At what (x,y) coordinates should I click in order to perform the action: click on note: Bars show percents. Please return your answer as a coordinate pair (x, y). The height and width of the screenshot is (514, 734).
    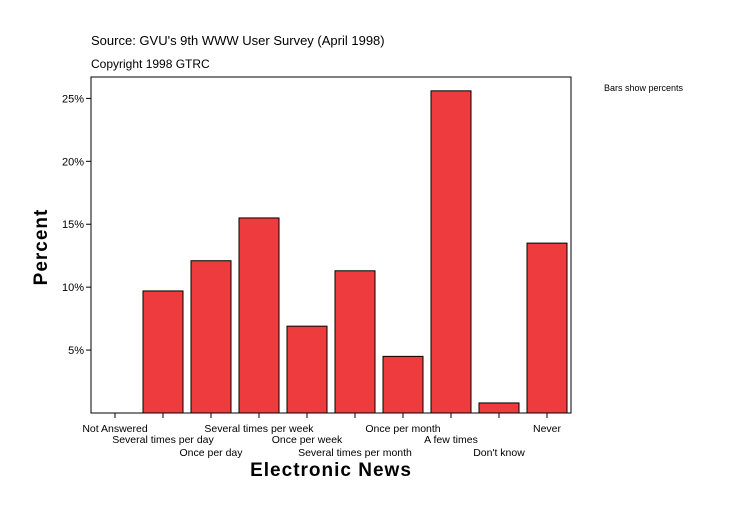
    Looking at the image, I should click on (644, 88).